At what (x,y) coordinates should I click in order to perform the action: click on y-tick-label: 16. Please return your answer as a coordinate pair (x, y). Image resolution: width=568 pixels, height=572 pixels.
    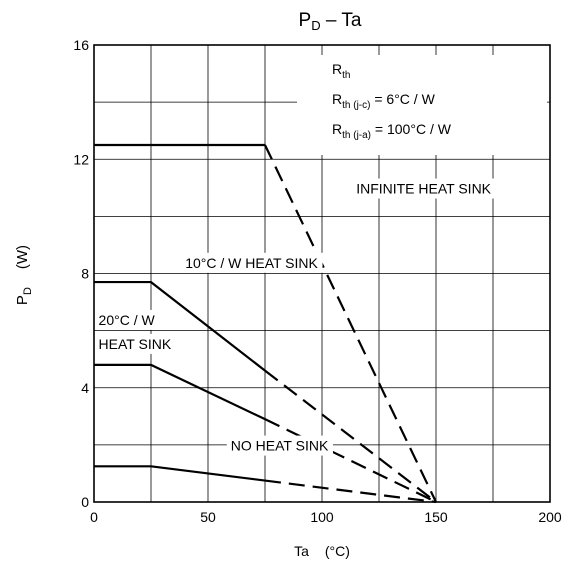
    Looking at the image, I should click on (81, 45).